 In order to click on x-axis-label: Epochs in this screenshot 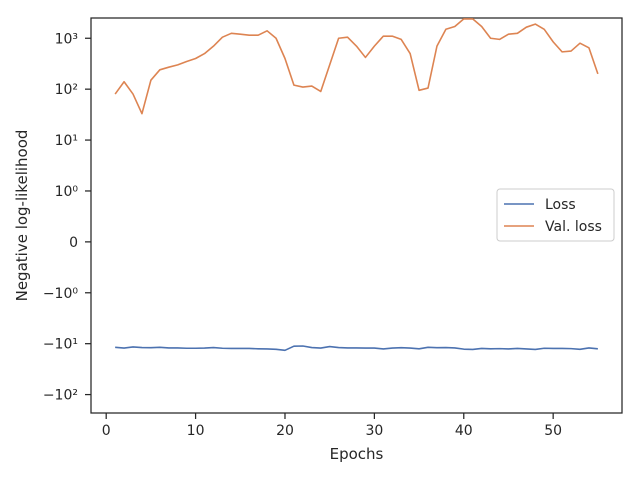, I will do `click(357, 454)`.